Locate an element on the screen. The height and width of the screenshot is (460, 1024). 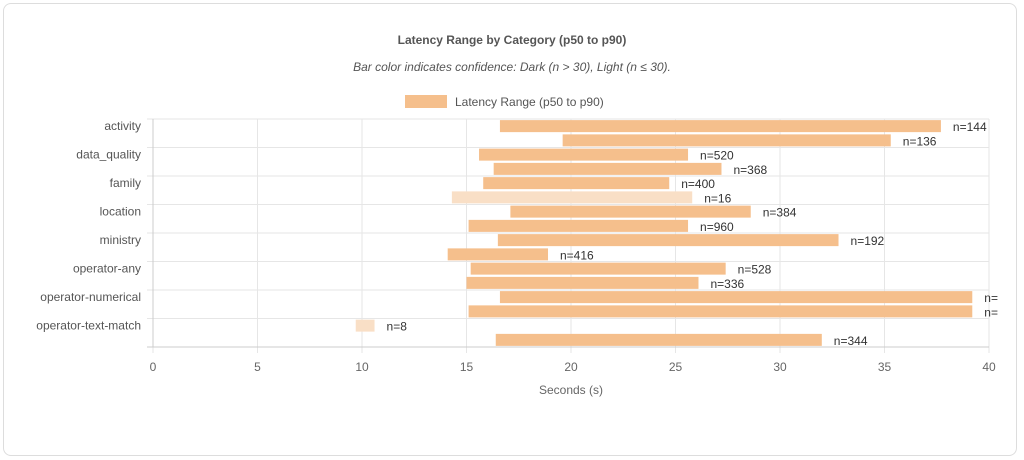
bar-count-label: n=416 is located at coordinates (577, 255).